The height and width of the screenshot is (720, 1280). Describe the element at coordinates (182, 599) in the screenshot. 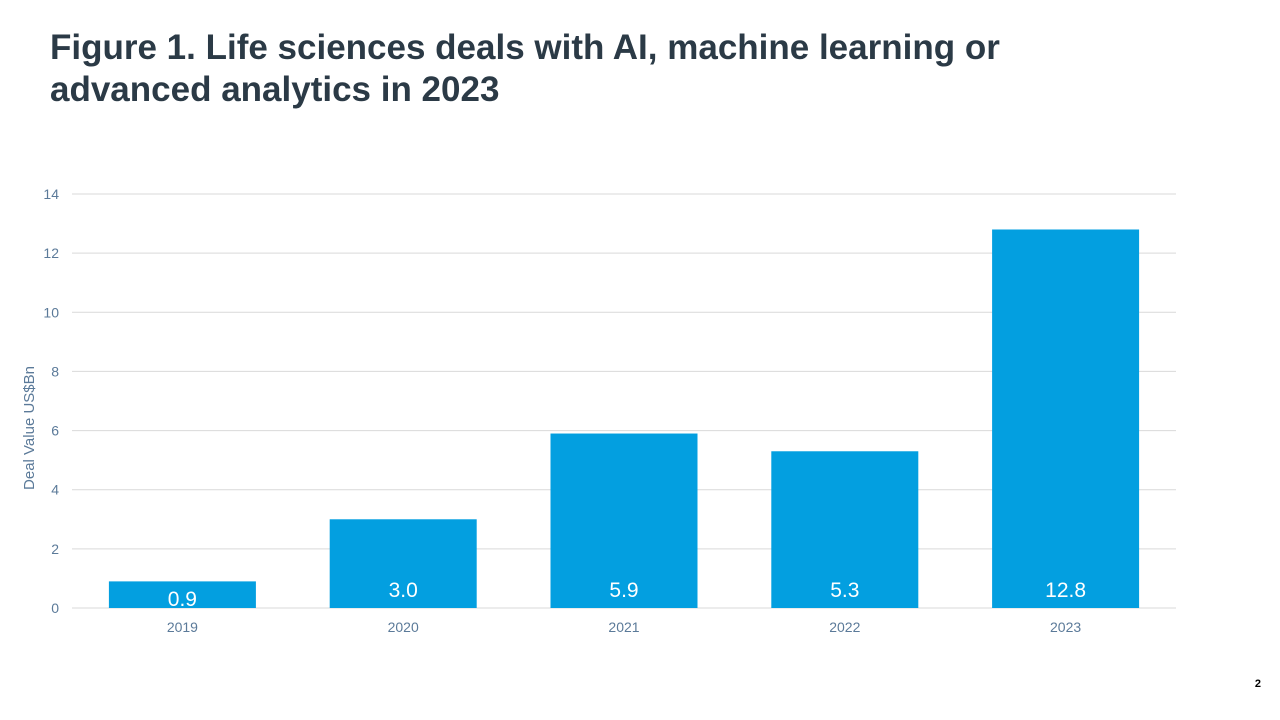

I see `data-label: 0.9` at that location.